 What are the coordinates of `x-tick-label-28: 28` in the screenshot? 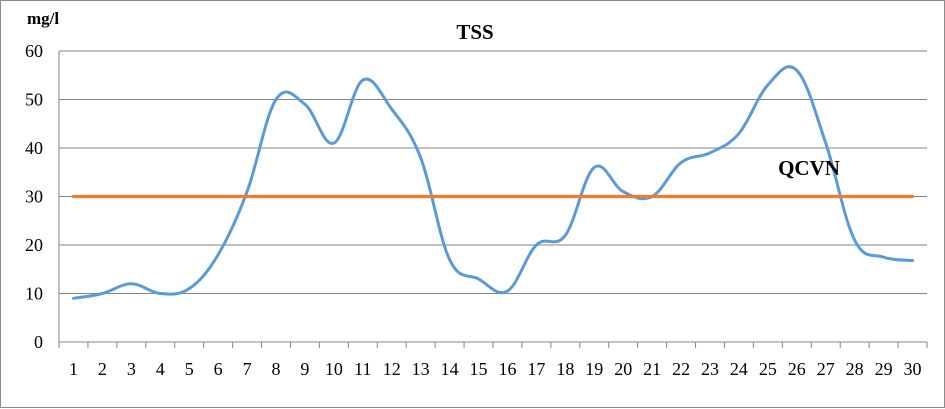 It's located at (855, 369).